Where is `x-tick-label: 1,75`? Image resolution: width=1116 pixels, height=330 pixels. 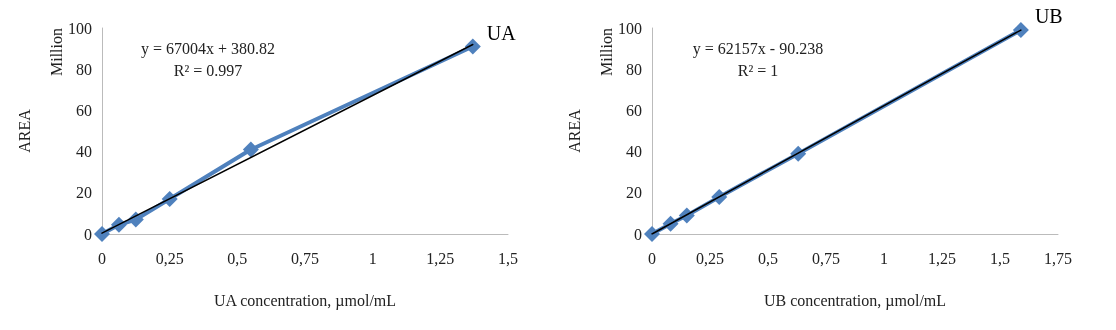
x-tick-label: 1,75 is located at coordinates (1058, 258).